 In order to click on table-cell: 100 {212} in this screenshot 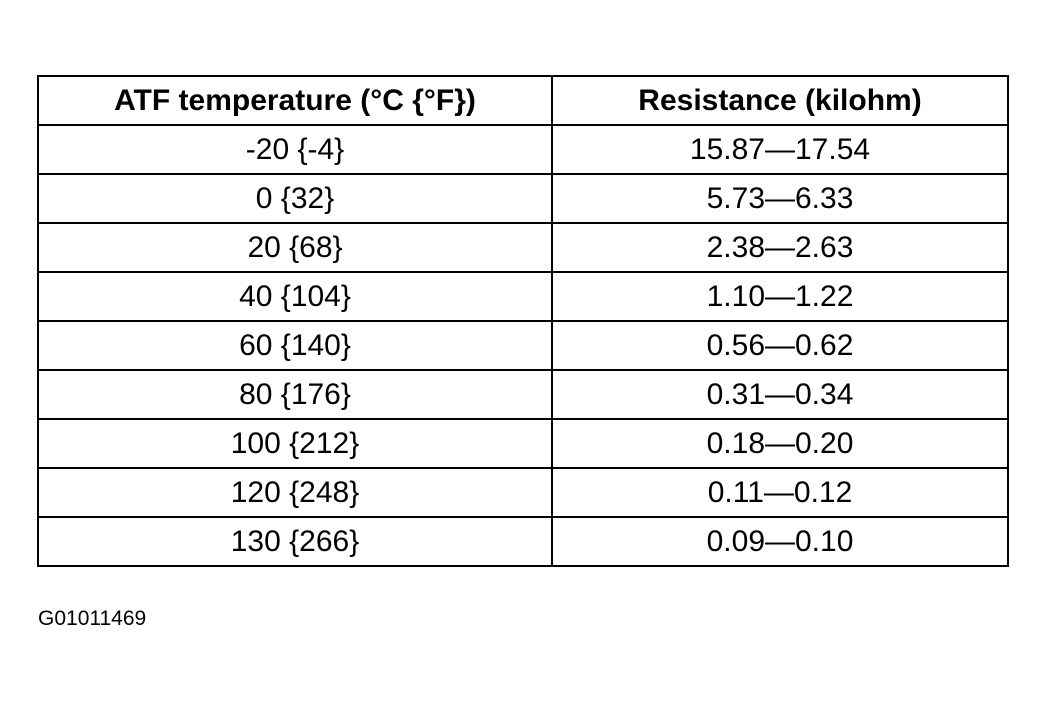, I will do `click(295, 443)`.